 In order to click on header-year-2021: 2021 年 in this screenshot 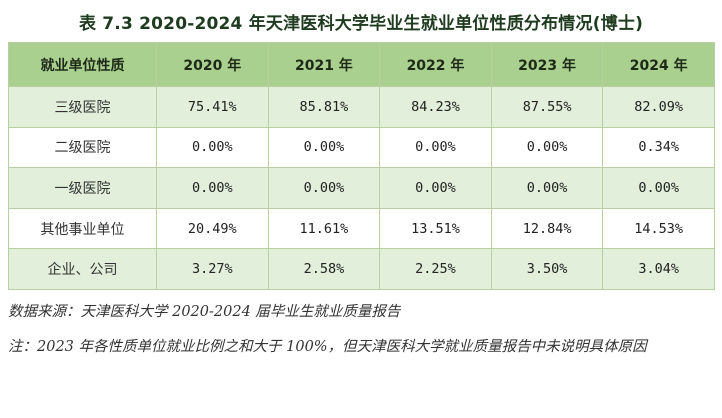, I will do `click(324, 64)`.